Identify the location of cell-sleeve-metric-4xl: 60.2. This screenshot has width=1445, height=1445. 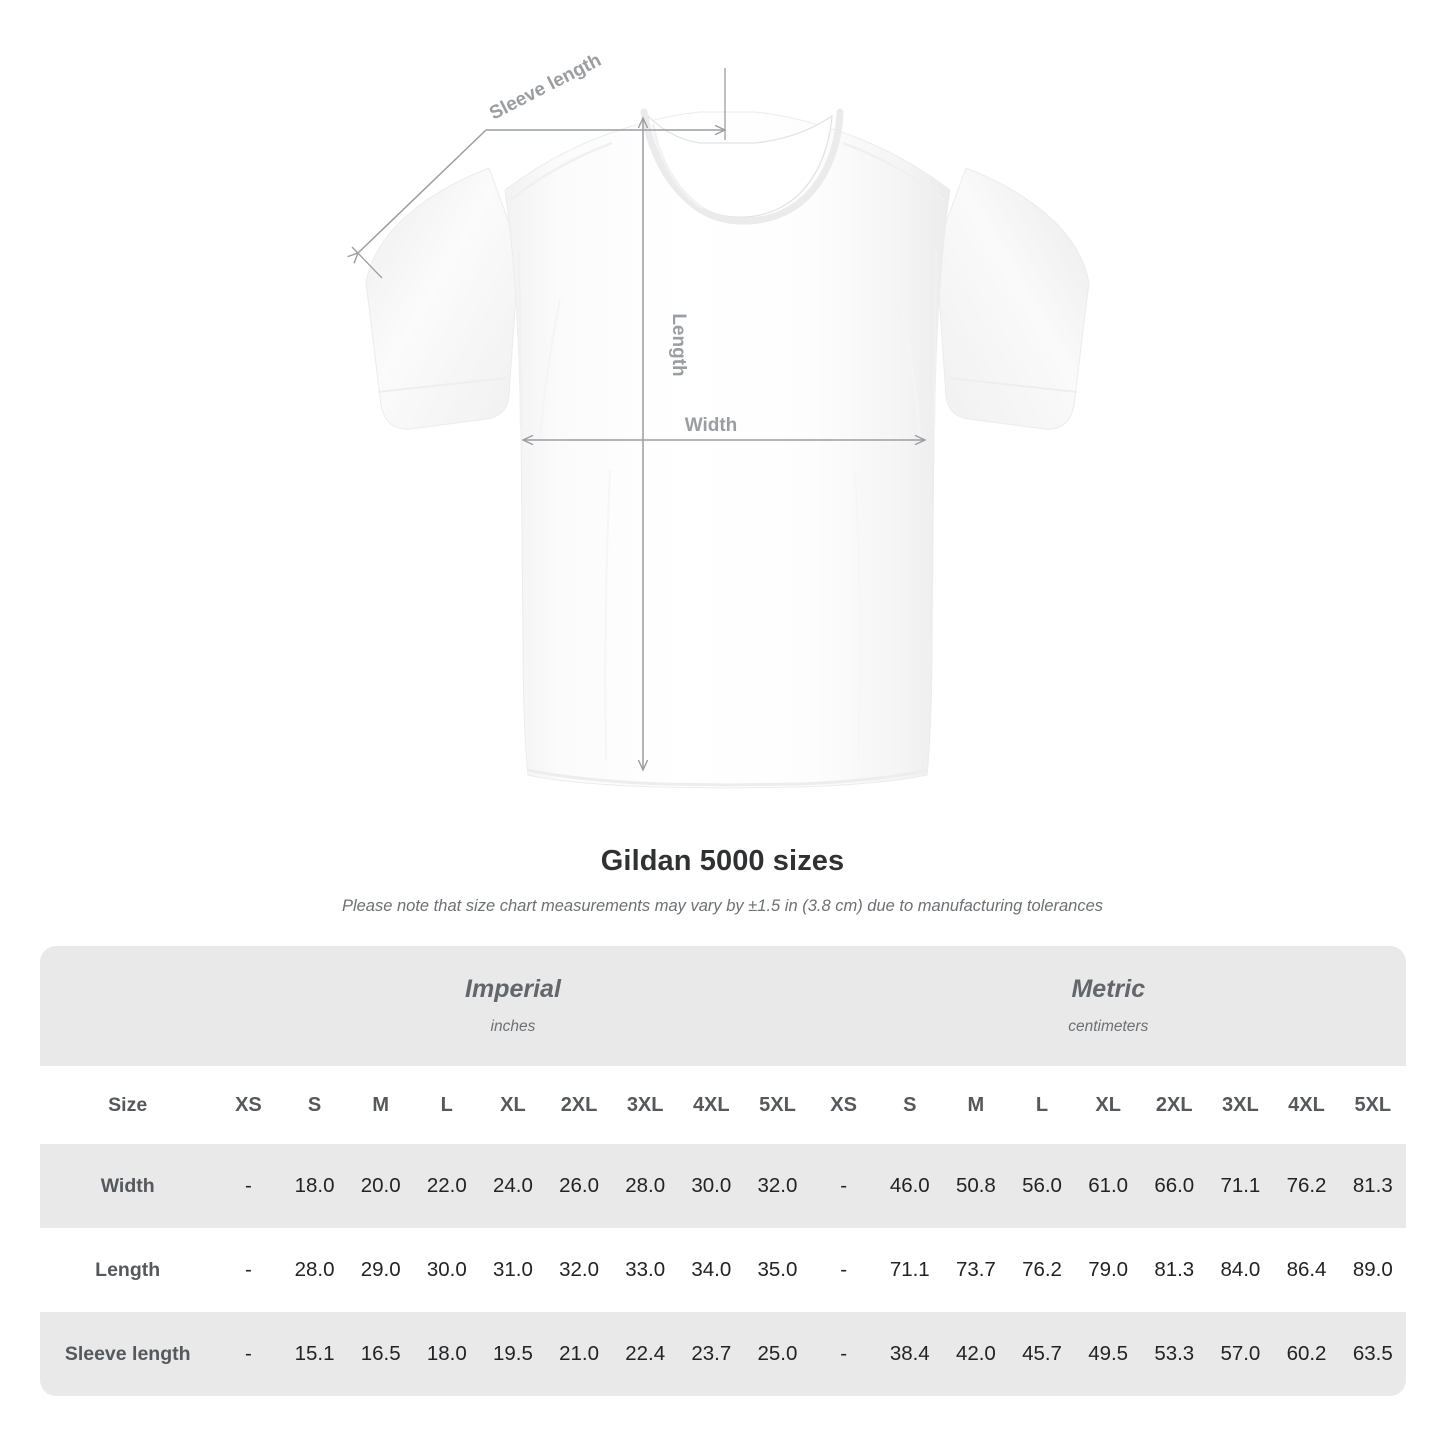
(1306, 1354).